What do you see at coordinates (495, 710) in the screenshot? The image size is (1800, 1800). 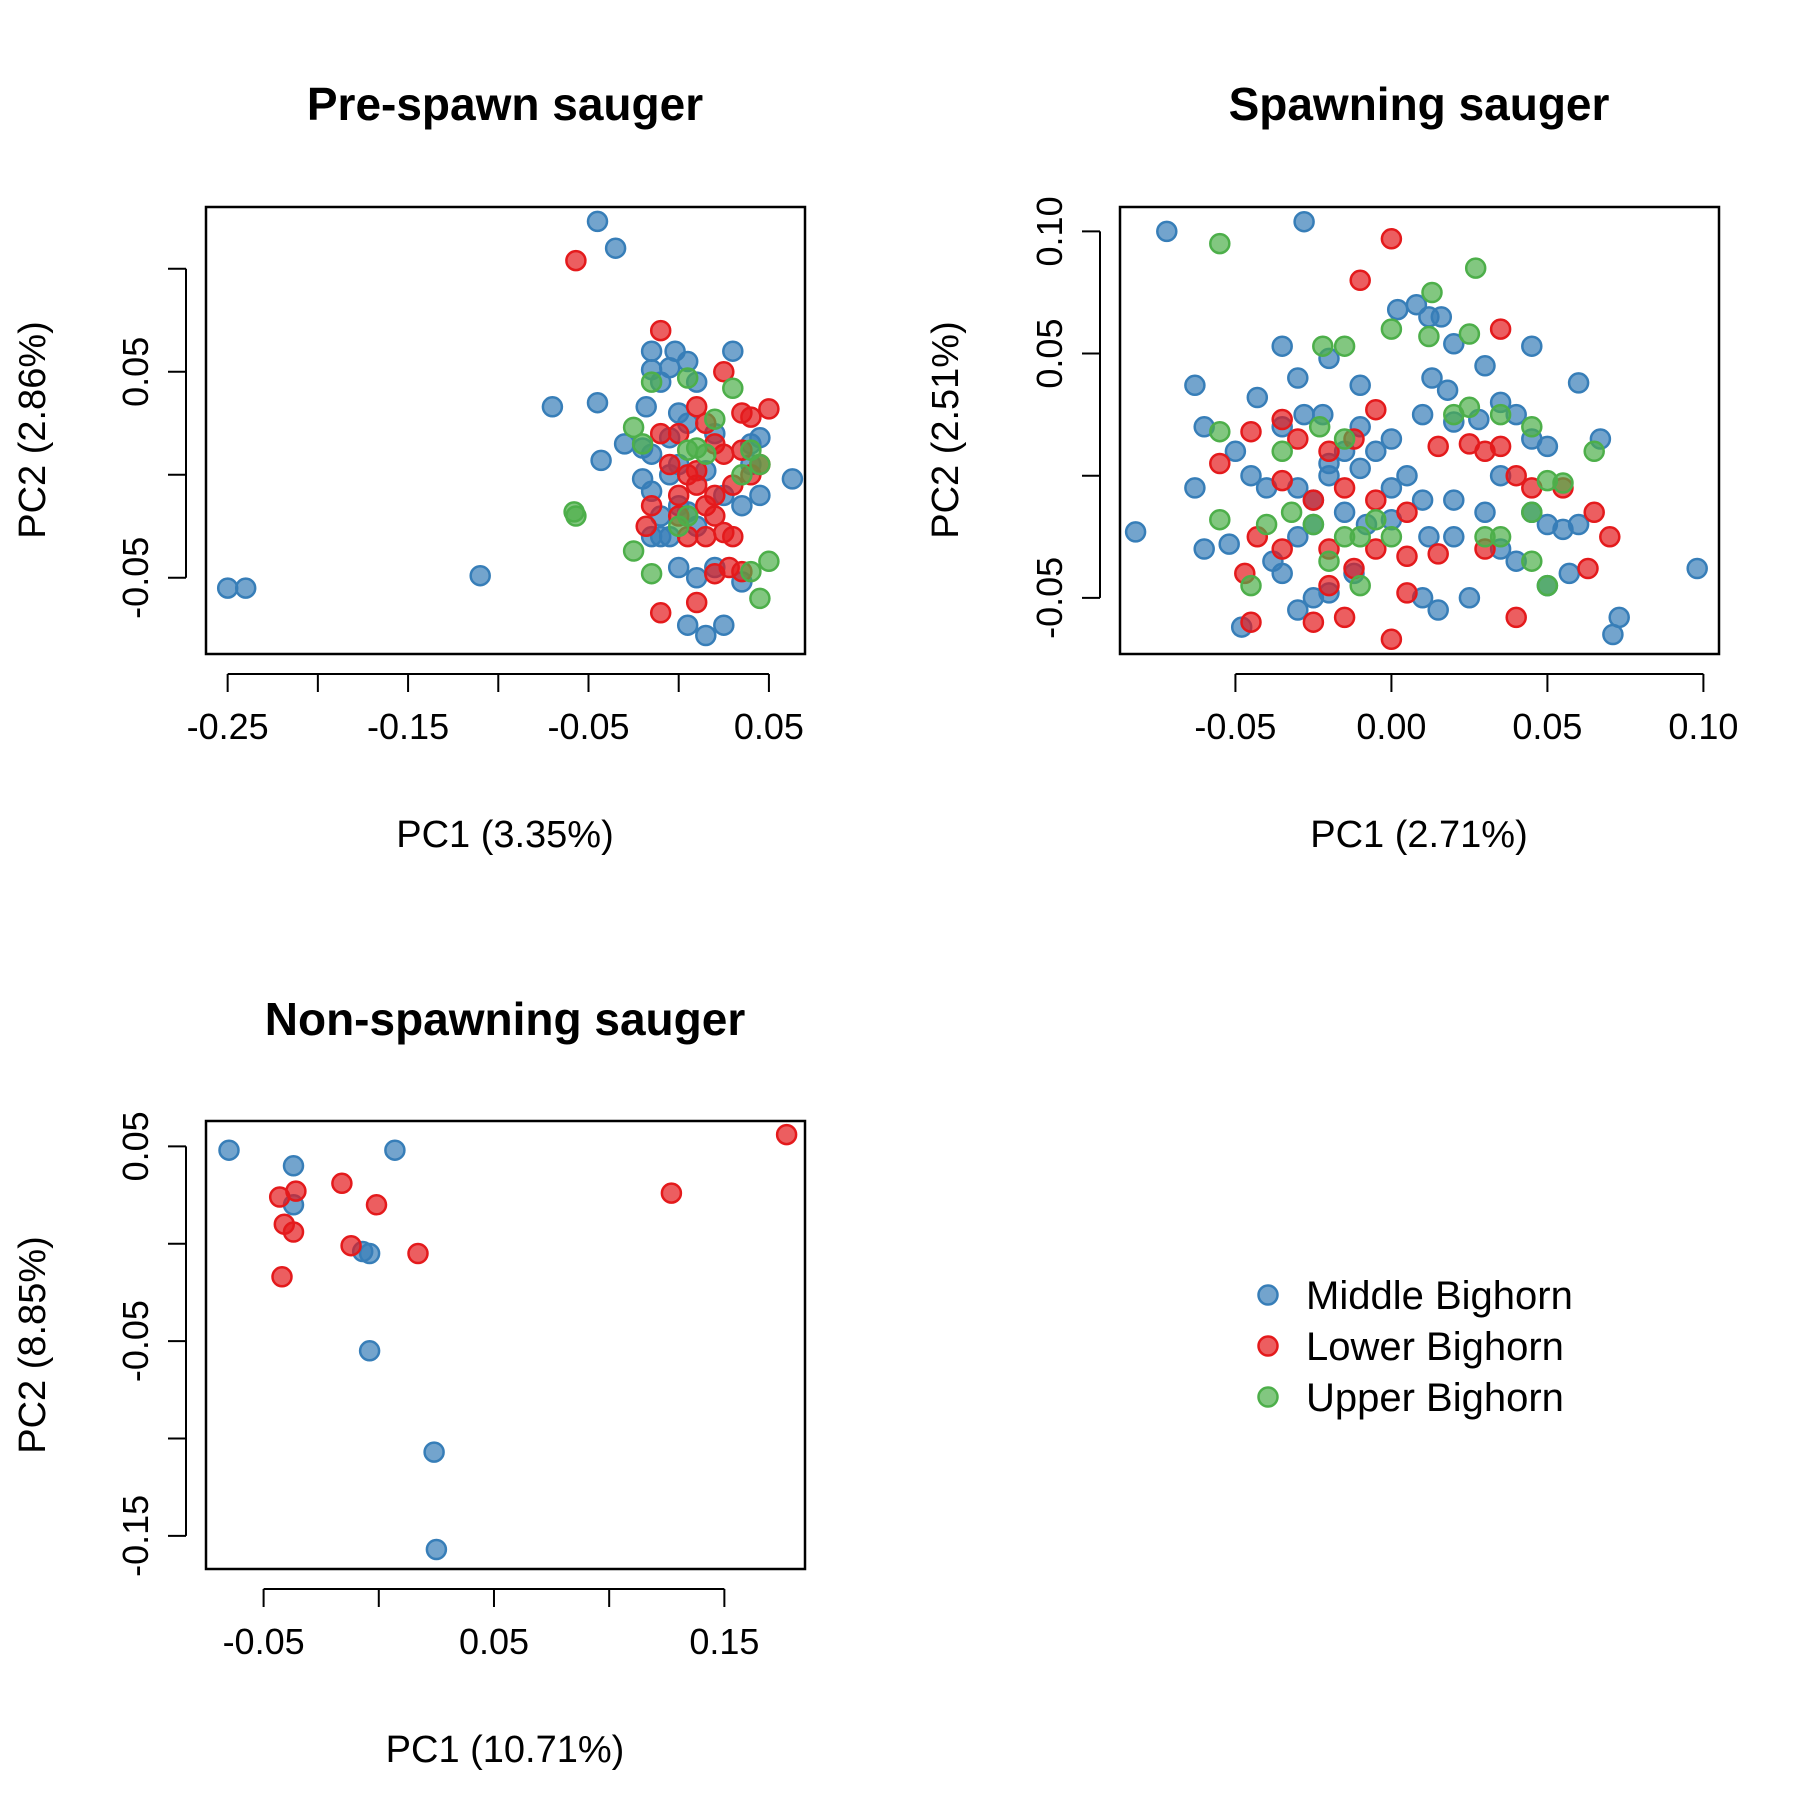 I see `x-axis: -0.25 -0.15 -0.05 0.05` at bounding box center [495, 710].